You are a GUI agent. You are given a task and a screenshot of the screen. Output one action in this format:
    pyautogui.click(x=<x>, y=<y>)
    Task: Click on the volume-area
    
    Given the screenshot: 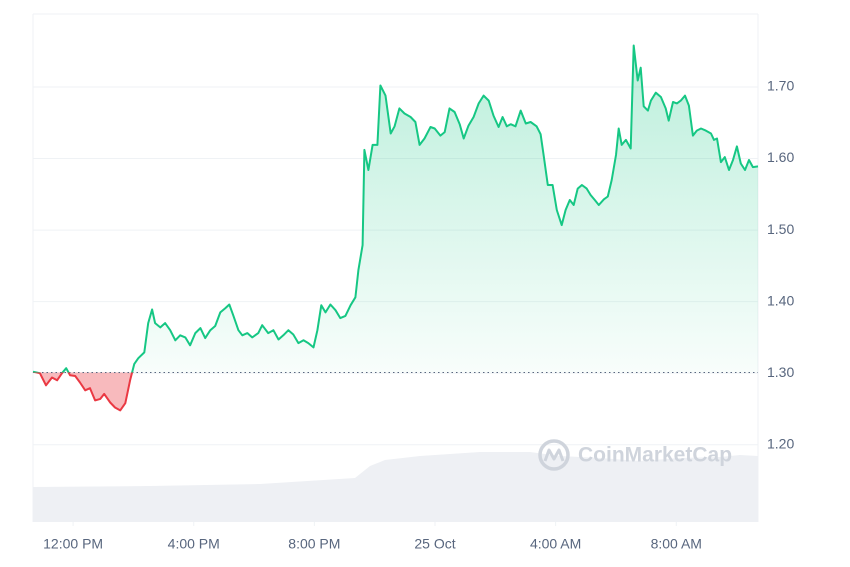 What is the action you would take?
    pyautogui.click(x=395, y=487)
    